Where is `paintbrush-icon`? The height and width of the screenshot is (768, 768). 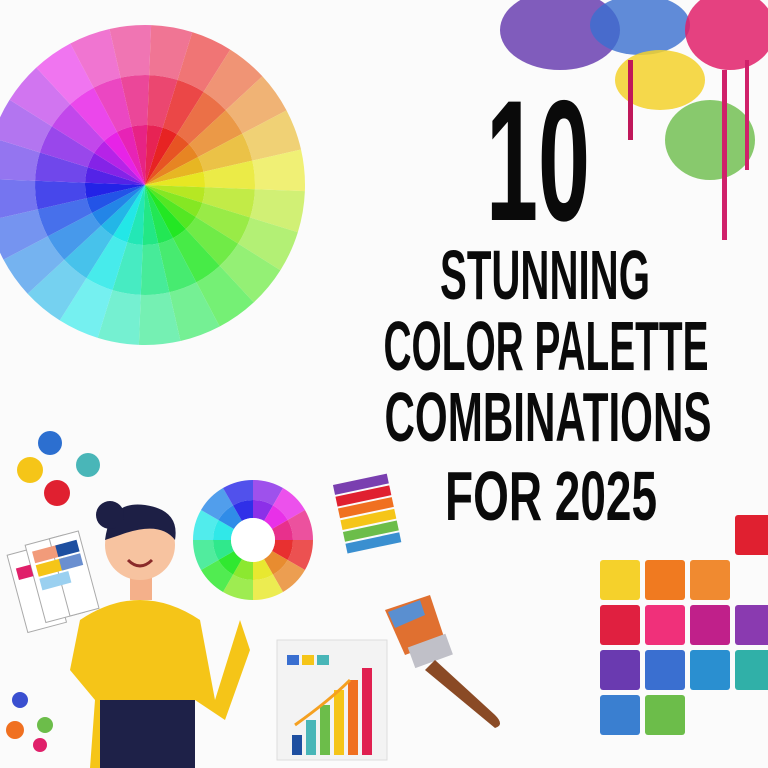 paintbrush-icon is located at coordinates (442, 661).